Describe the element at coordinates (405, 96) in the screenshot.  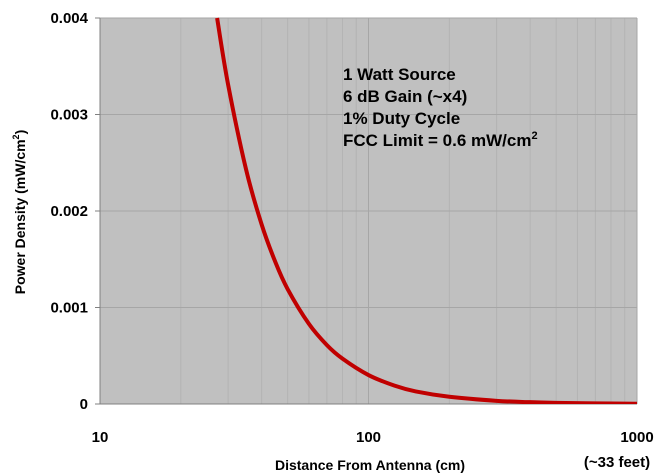
I see `annotation-line: 6 dB Gain (~x4)` at that location.